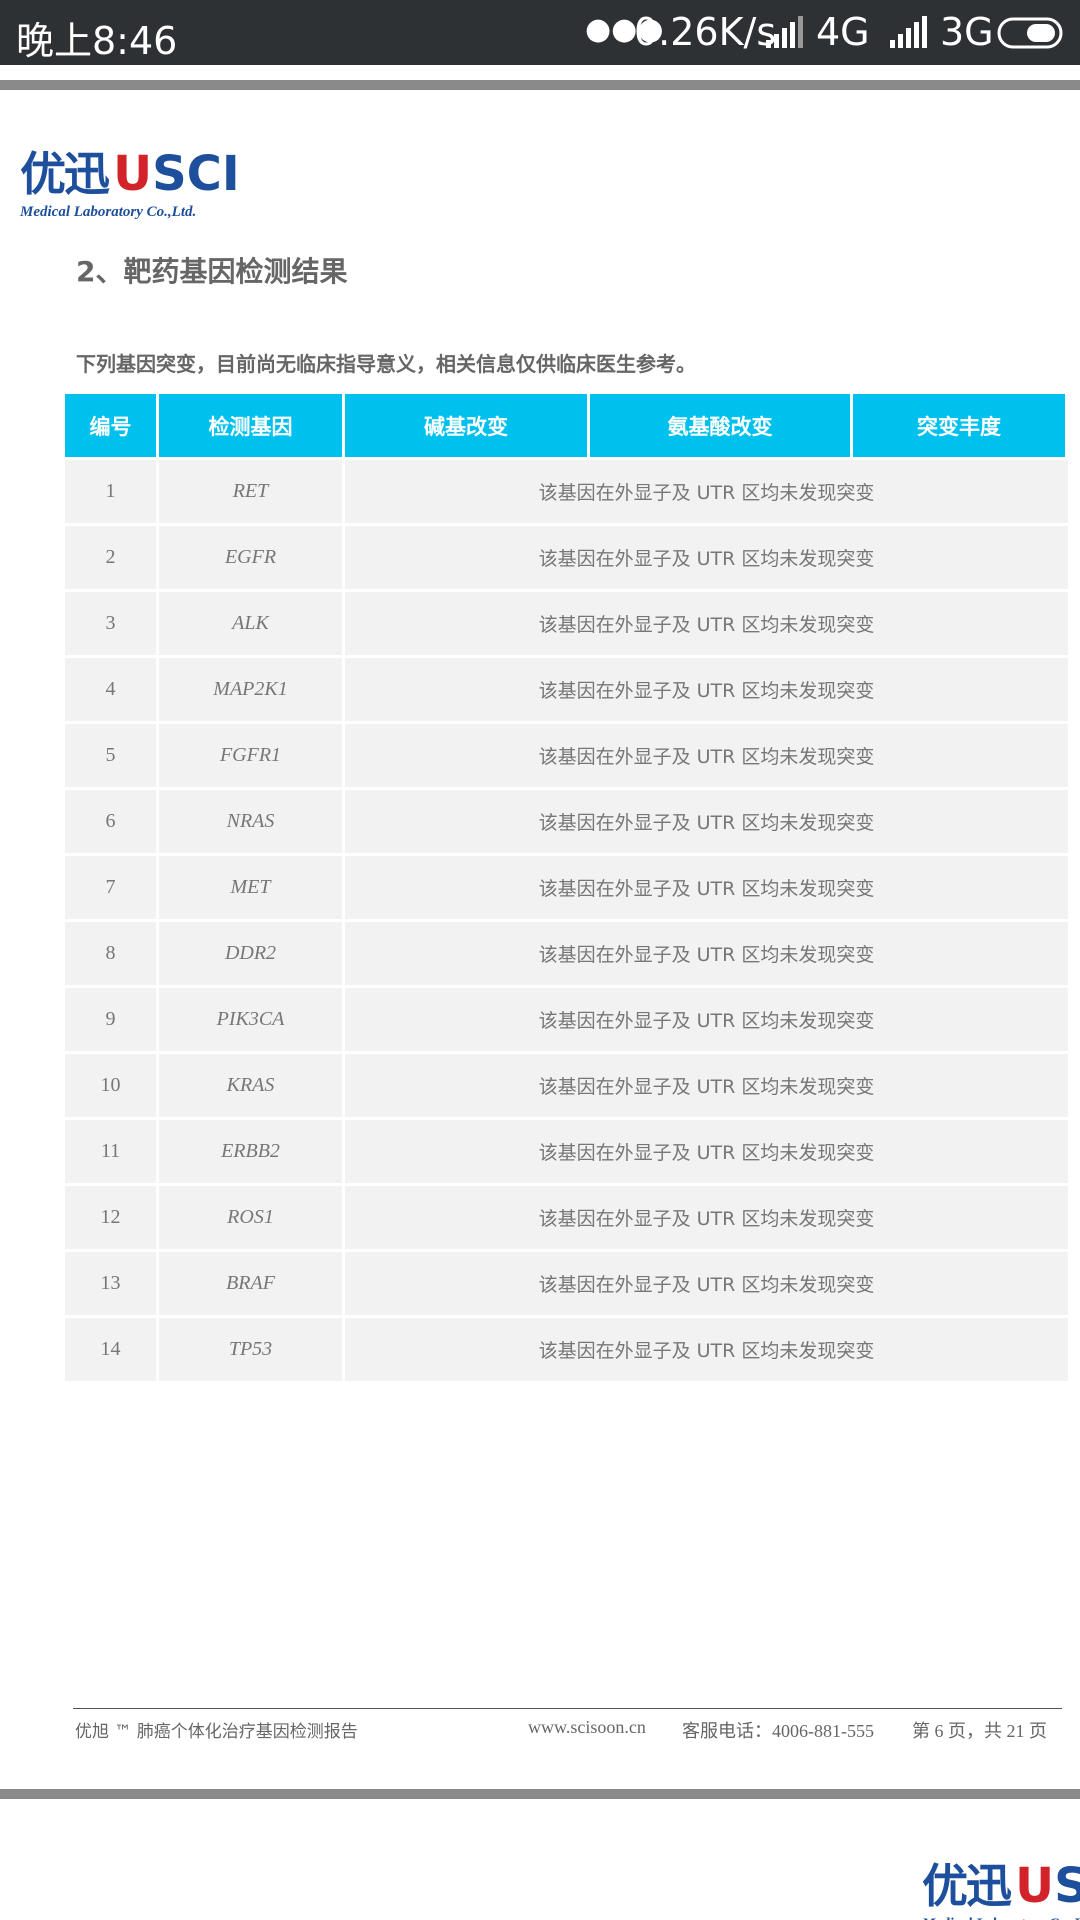  What do you see at coordinates (112, 425) in the screenshot?
I see `table-header: 编号` at bounding box center [112, 425].